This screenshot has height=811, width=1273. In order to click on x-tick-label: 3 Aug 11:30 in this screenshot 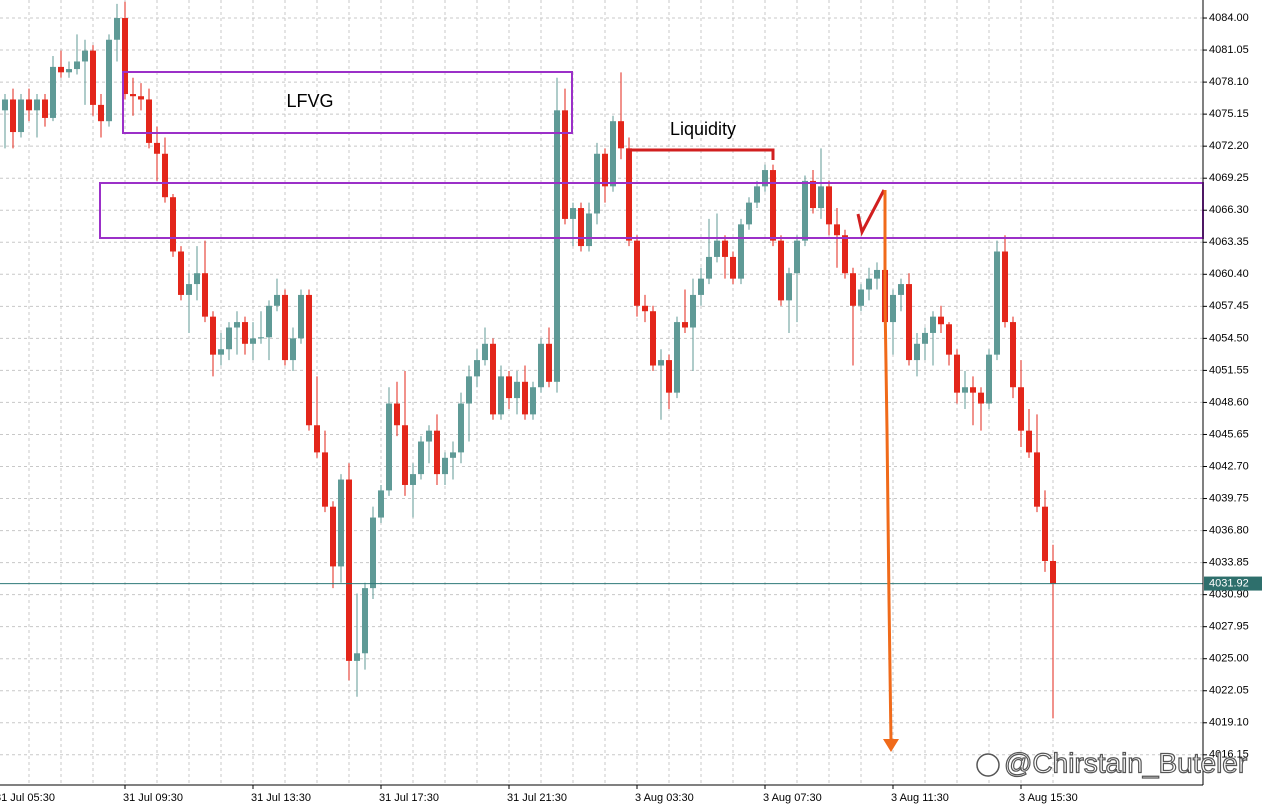, I will do `click(920, 798)`.